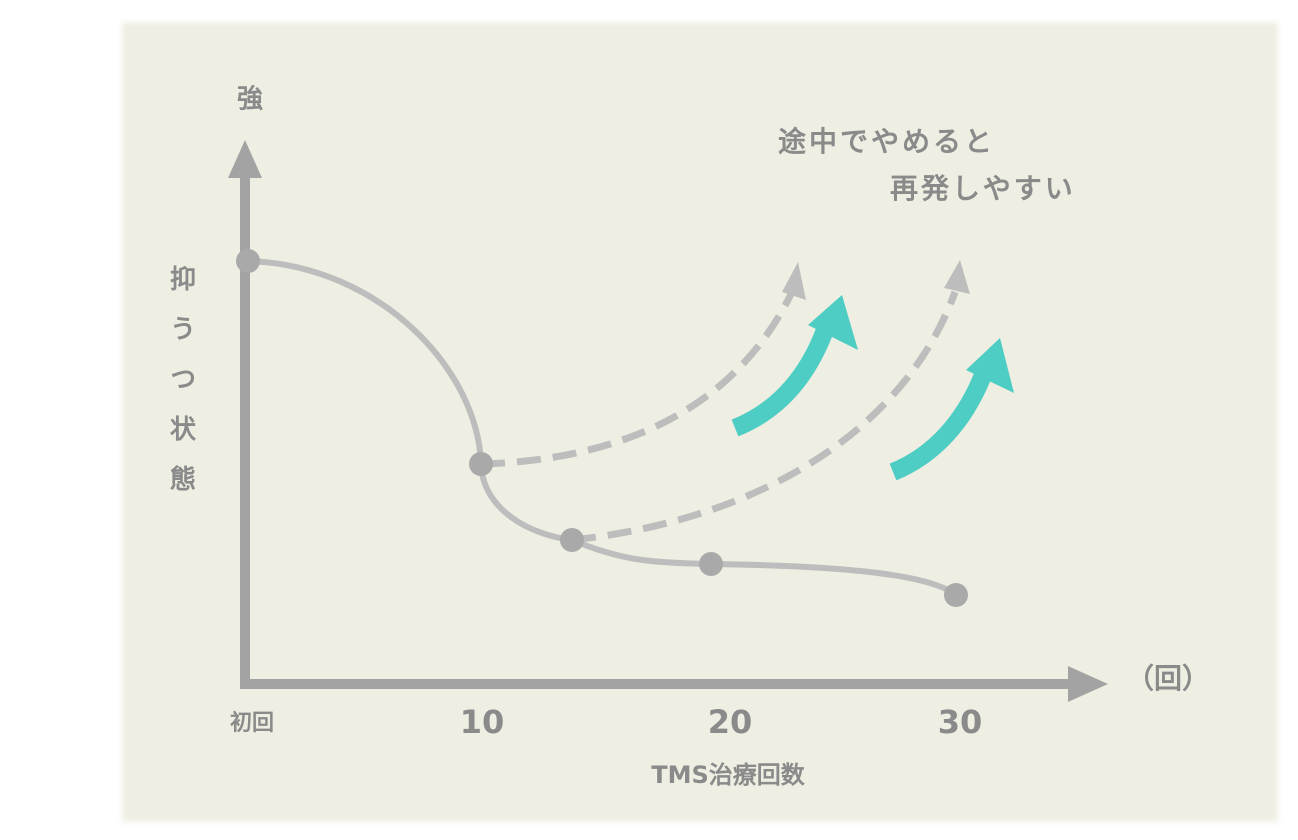 The width and height of the screenshot is (1298, 840). I want to click on x-axis-arrow, so click(1088, 684).